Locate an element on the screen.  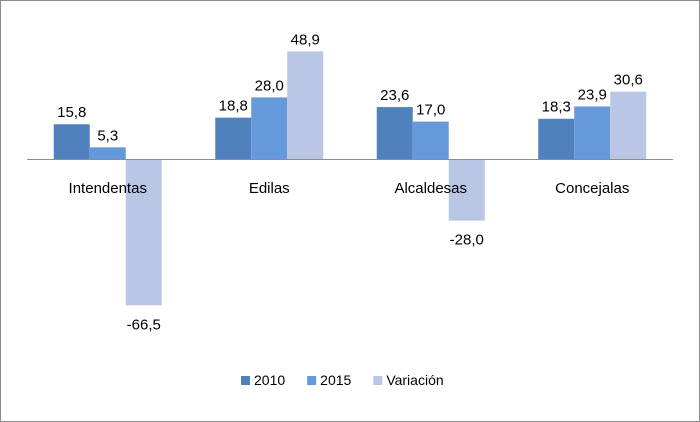
data-label-edilas-2010: 18,8 is located at coordinates (233, 106).